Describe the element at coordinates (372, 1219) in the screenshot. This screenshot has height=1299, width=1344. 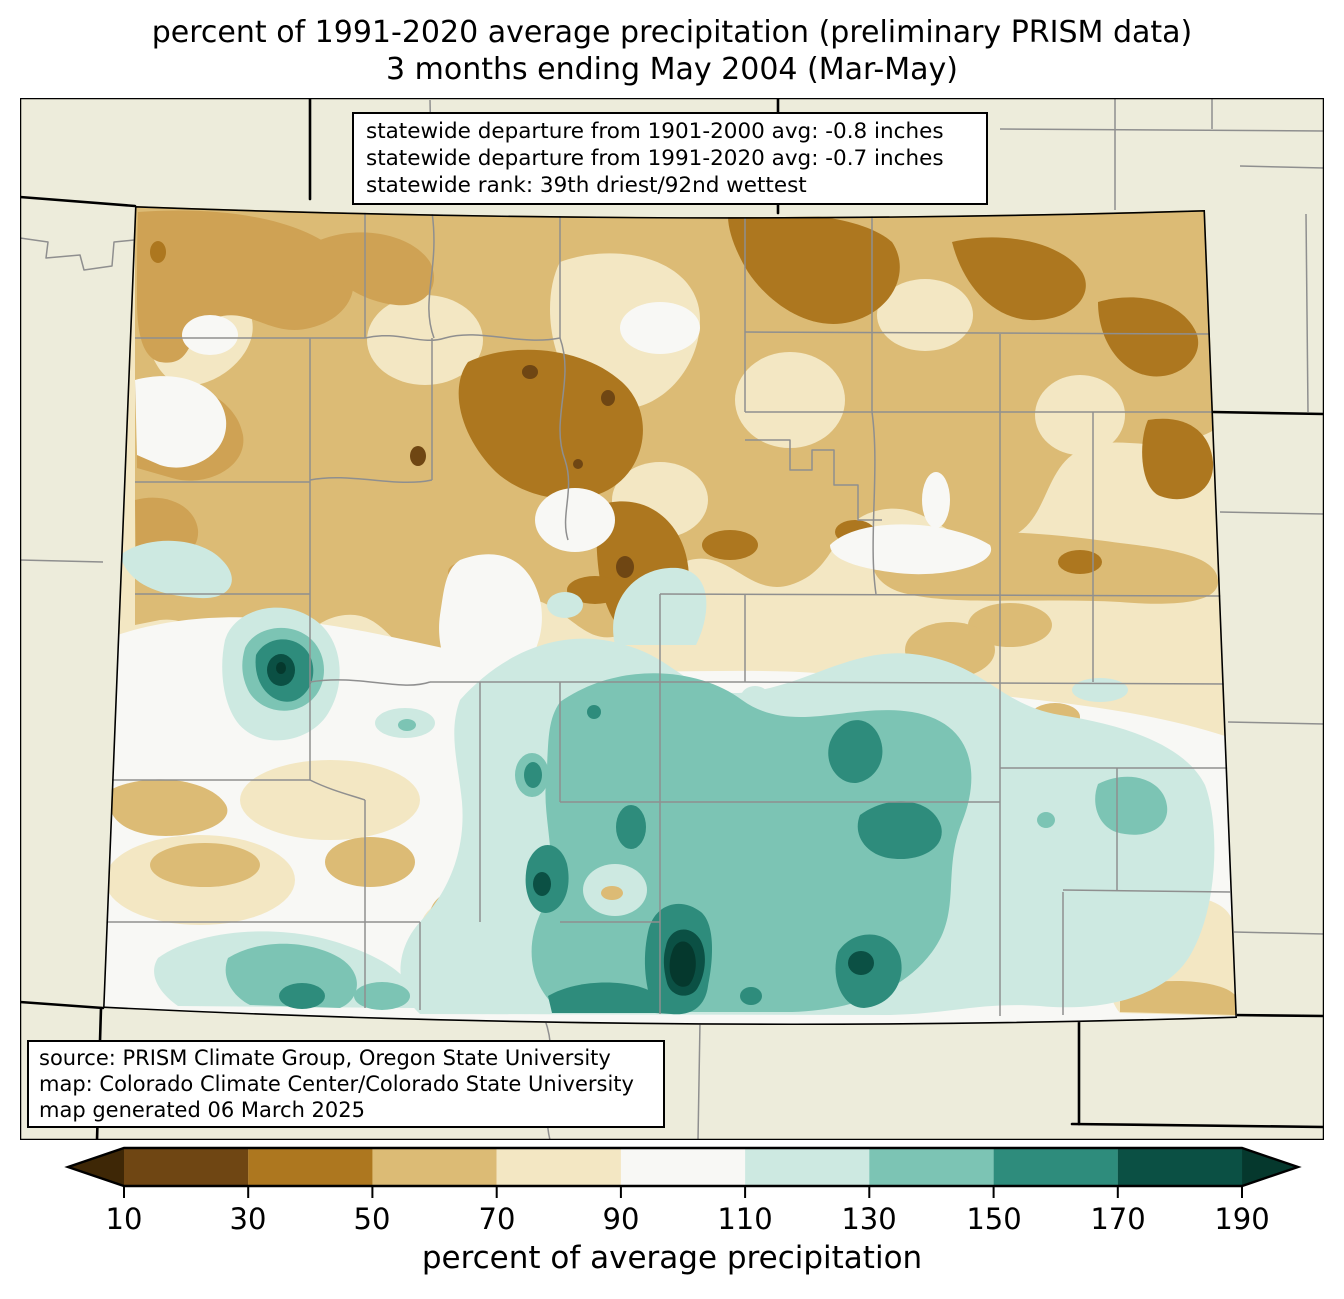
I see `colorbar-tick-label: 50` at that location.